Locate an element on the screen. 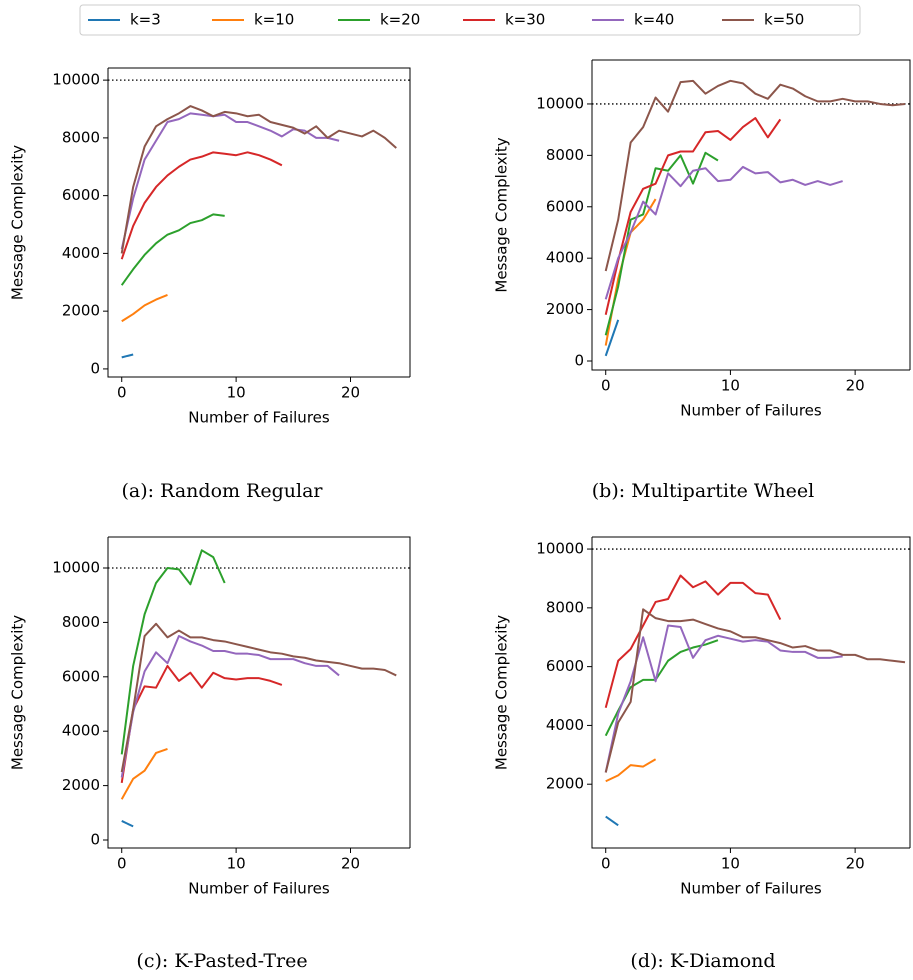  legend-label: k=10 is located at coordinates (274, 20).